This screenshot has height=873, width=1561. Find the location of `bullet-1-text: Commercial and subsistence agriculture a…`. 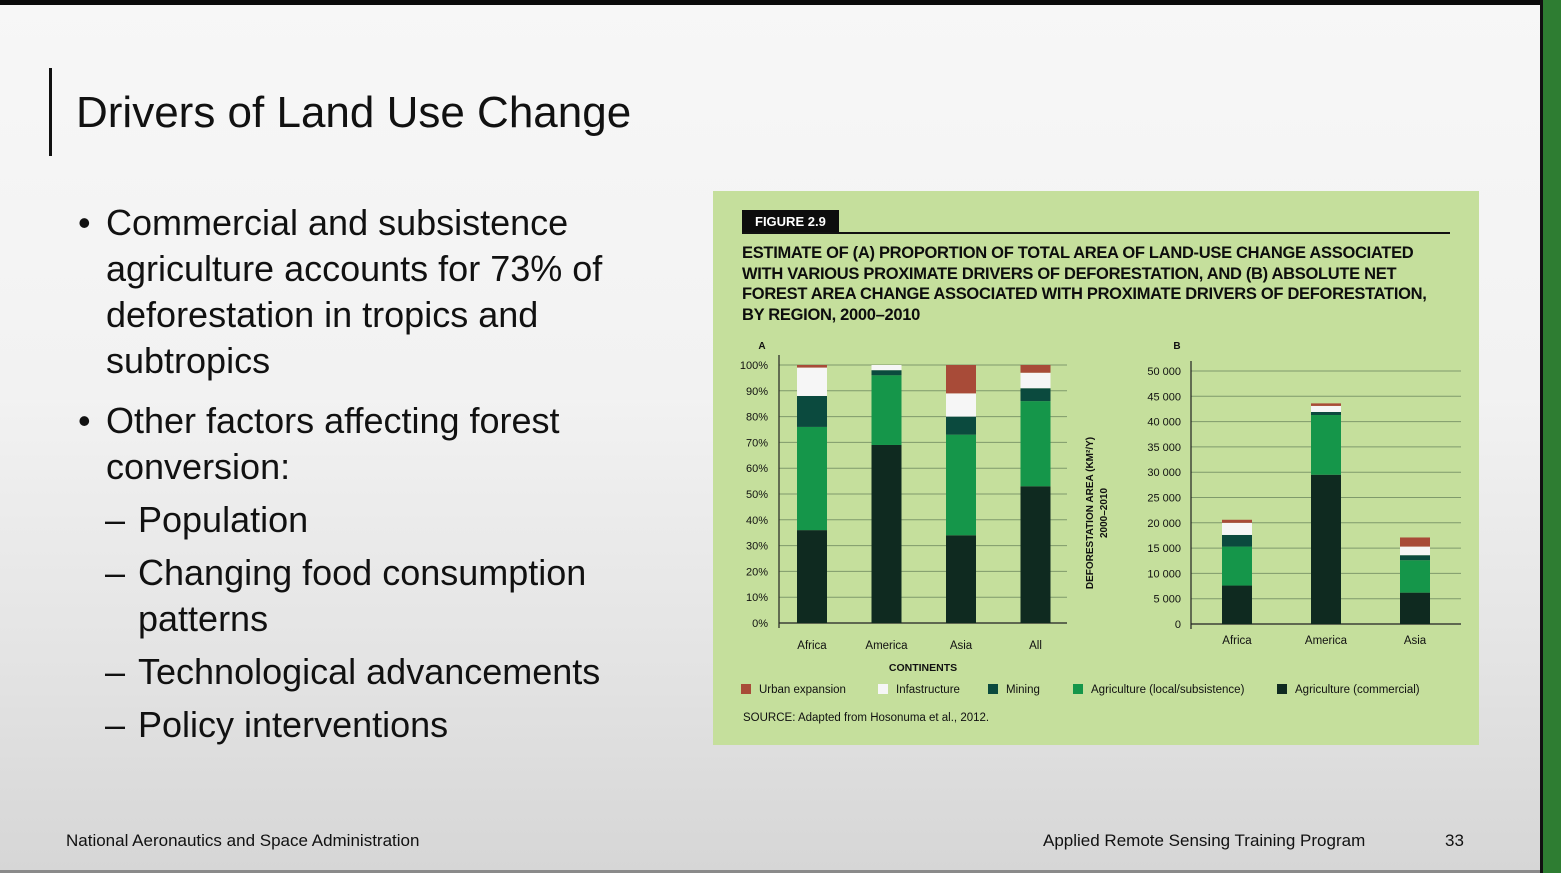

bullet-1-text: Commercial and subsistence agriculture a… is located at coordinates (354, 291).